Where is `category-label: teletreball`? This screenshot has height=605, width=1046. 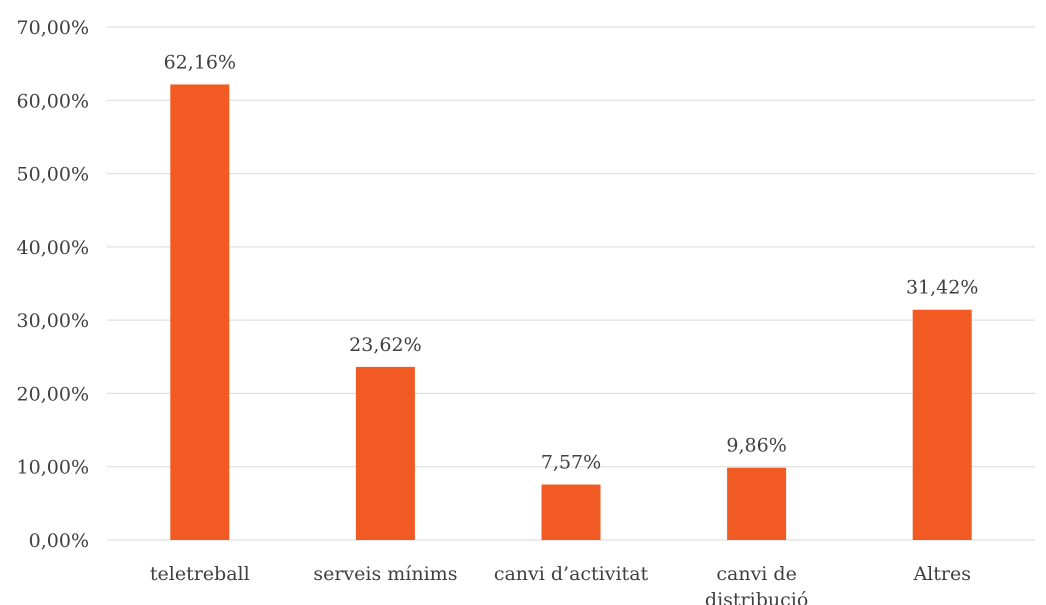 category-label: teletreball is located at coordinates (200, 574).